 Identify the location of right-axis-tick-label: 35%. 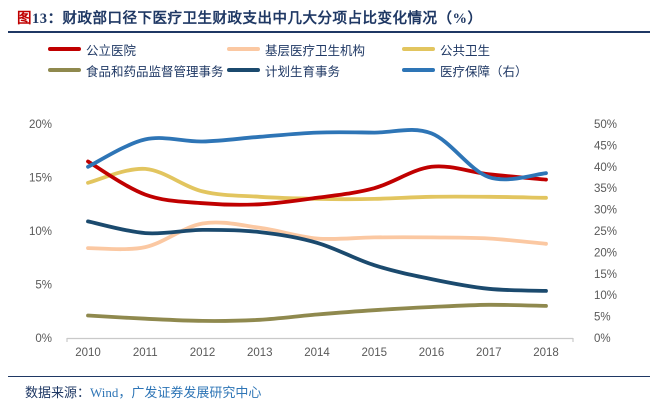
(605, 189).